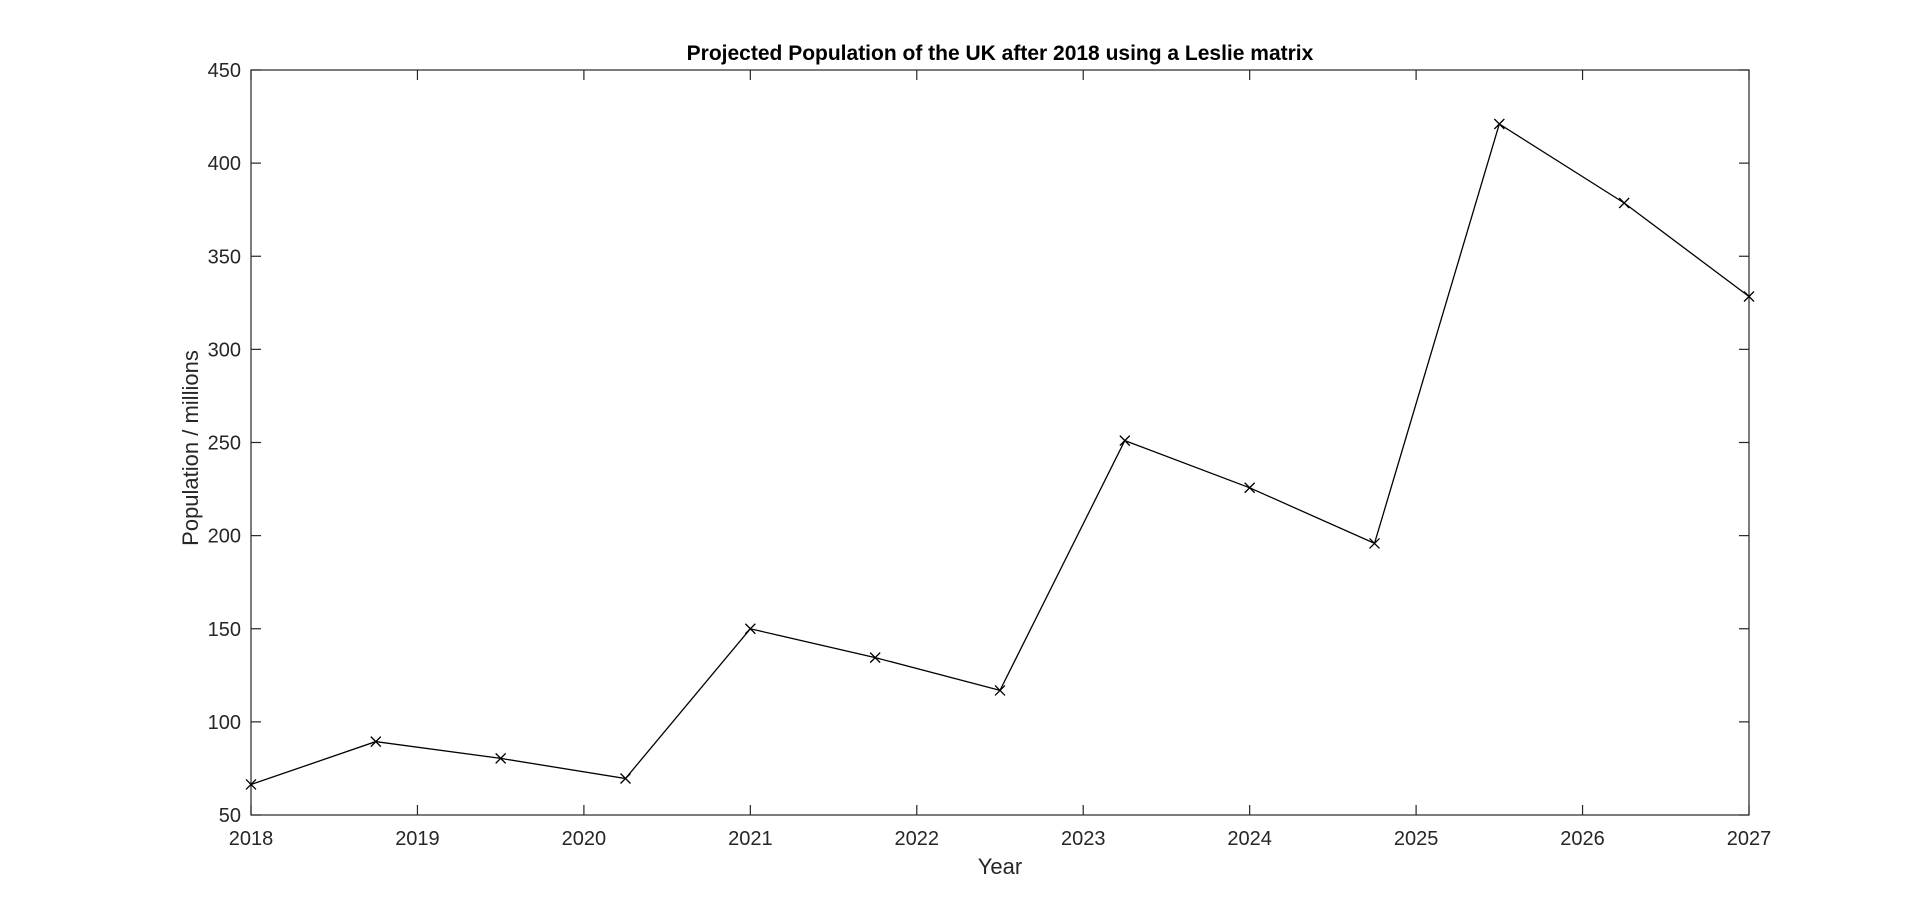 This screenshot has width=1920, height=916. Describe the element at coordinates (224, 257) in the screenshot. I see `y-tick-label: 350` at that location.